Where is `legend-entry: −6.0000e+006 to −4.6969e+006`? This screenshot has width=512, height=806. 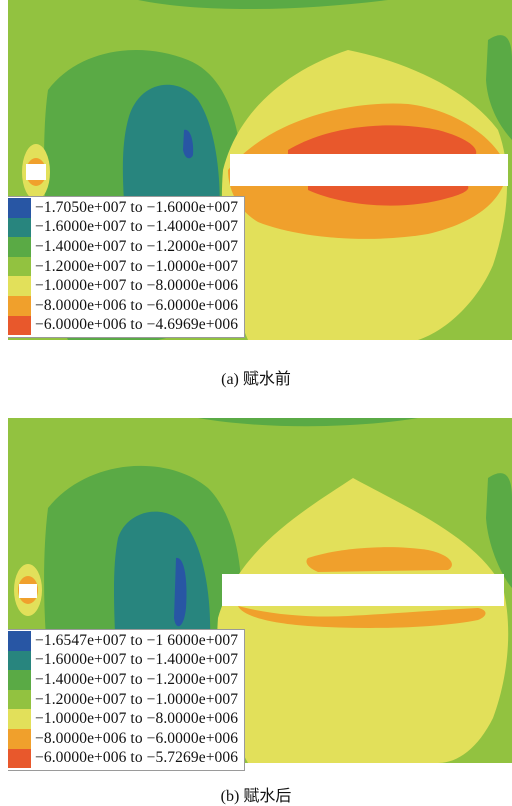
legend-entry: −6.0000e+006 to −4.6969e+006 is located at coordinates (123, 325).